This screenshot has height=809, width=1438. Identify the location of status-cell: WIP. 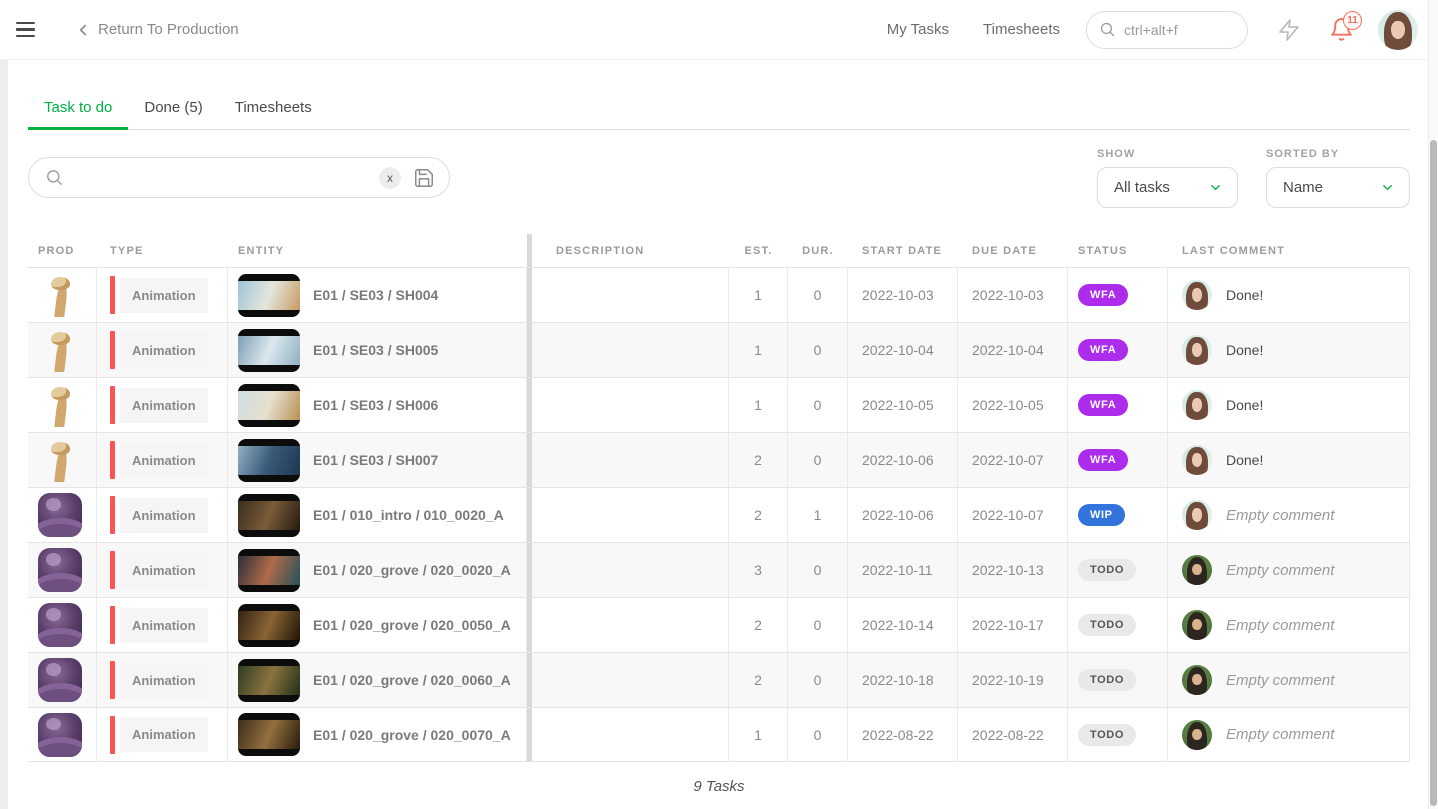
(1118, 515).